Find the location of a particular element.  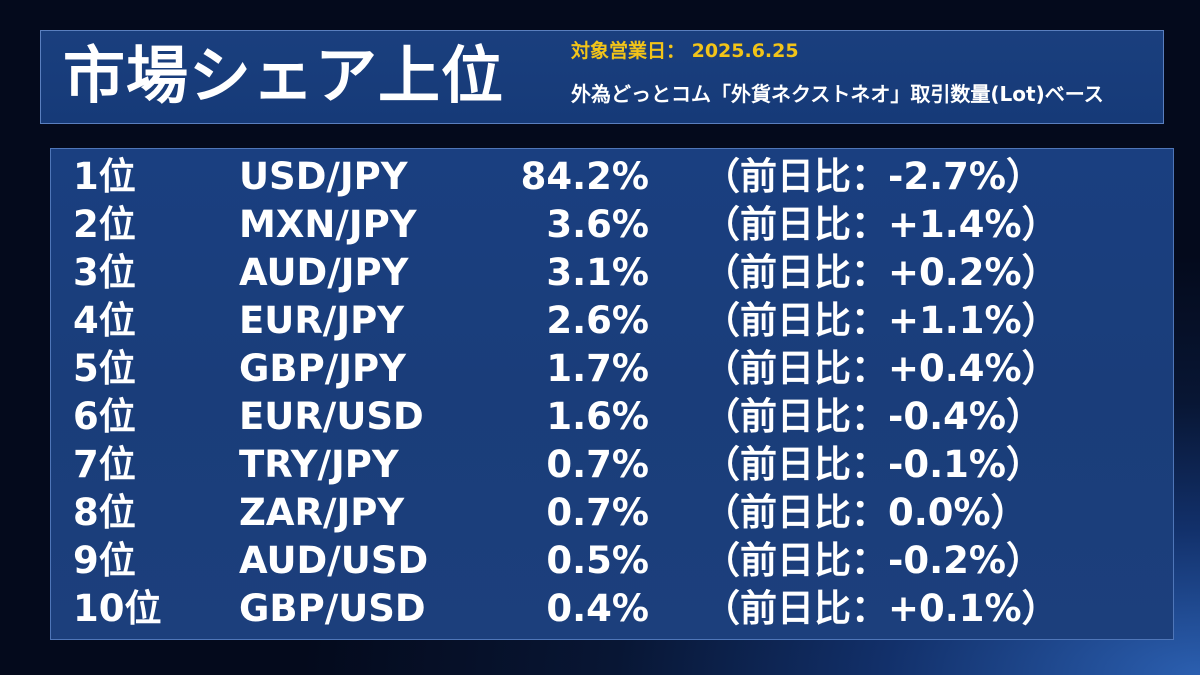

table-row: 7位 TRY/JPY 0.7% （前日比：-0.1%） is located at coordinates (613, 465).